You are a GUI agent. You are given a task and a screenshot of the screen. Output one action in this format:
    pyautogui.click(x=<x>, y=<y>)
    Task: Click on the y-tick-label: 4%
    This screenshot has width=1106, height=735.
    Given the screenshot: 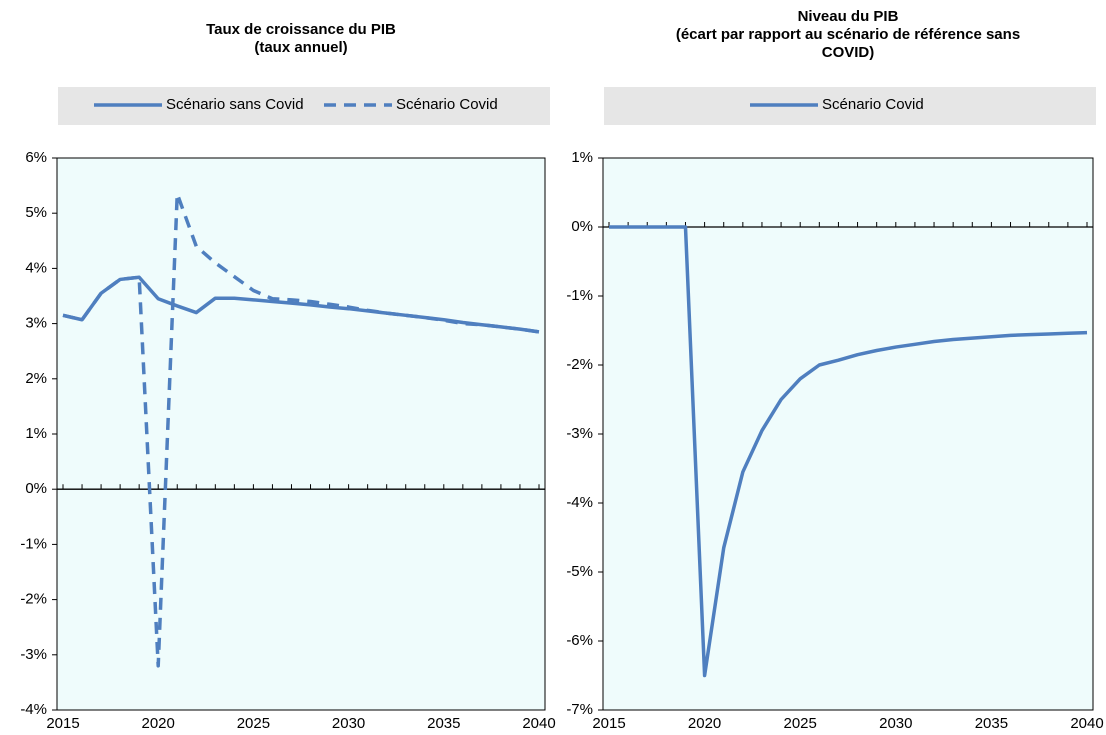 What is the action you would take?
    pyautogui.click(x=36, y=267)
    